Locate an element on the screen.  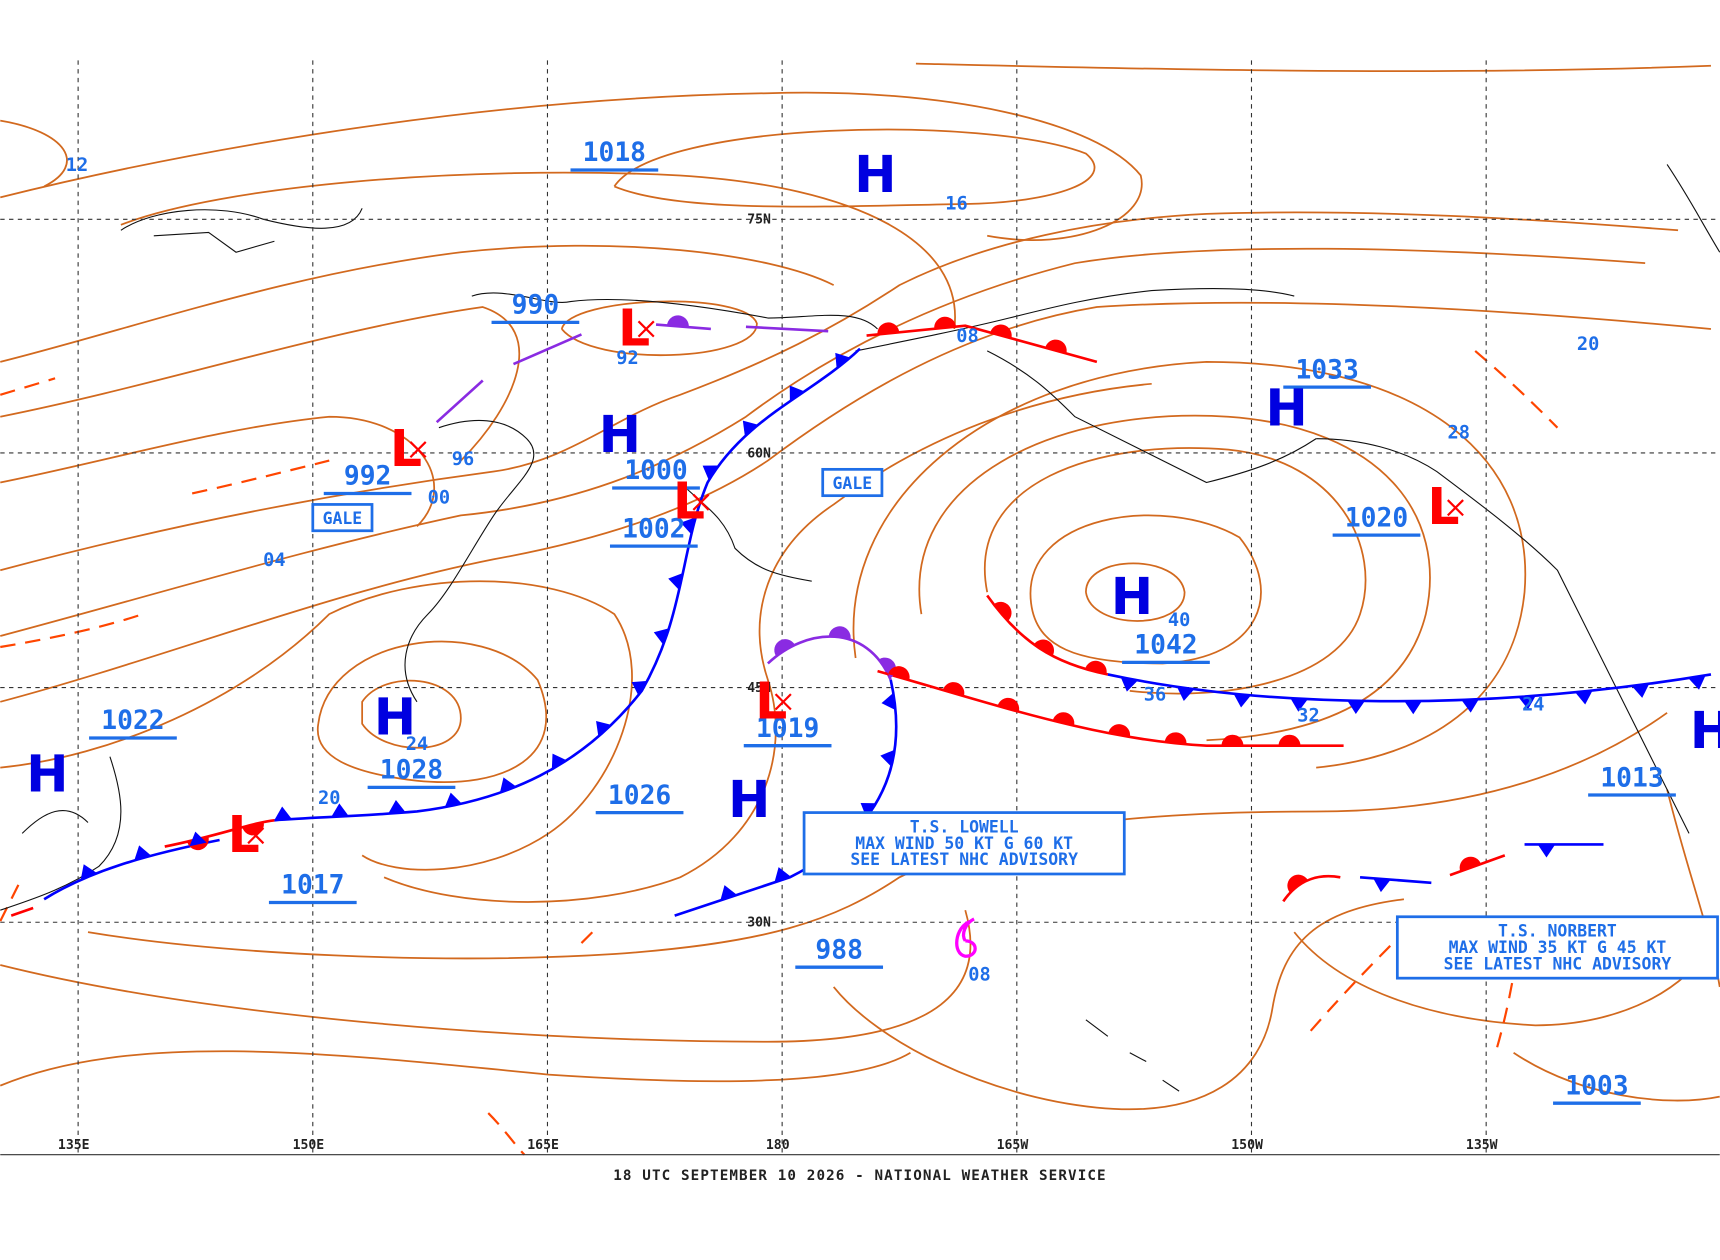
longitude-label: 135E is located at coordinates (74, 1145).